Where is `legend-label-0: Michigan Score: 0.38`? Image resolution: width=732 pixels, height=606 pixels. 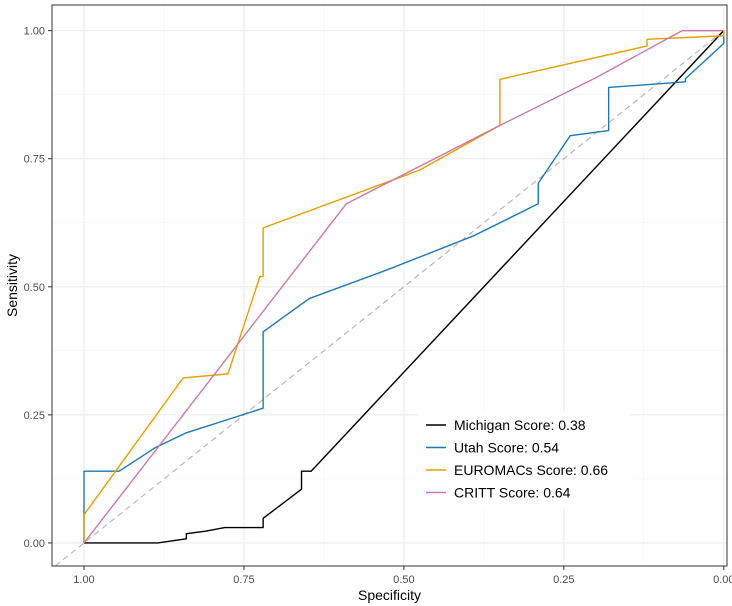 legend-label-0: Michigan Score: 0.38 is located at coordinates (520, 425).